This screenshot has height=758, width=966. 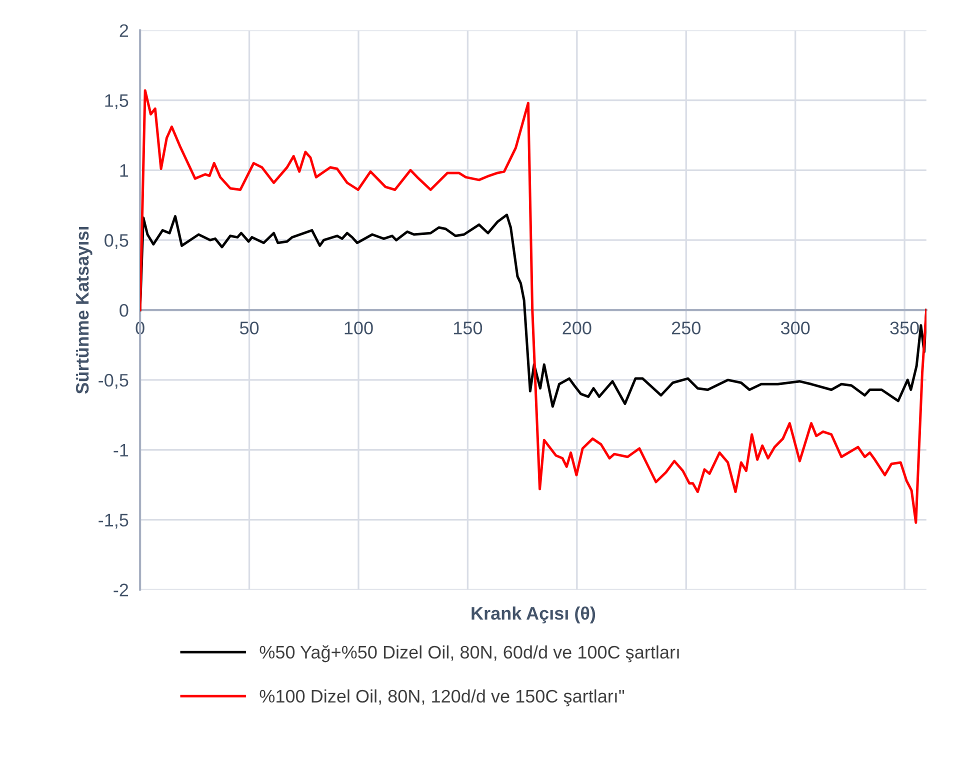 What do you see at coordinates (442, 697) in the screenshot?
I see `legend-label: %100 Dizel Oil, 80N, 120d/d ve 150C şartları"` at bounding box center [442, 697].